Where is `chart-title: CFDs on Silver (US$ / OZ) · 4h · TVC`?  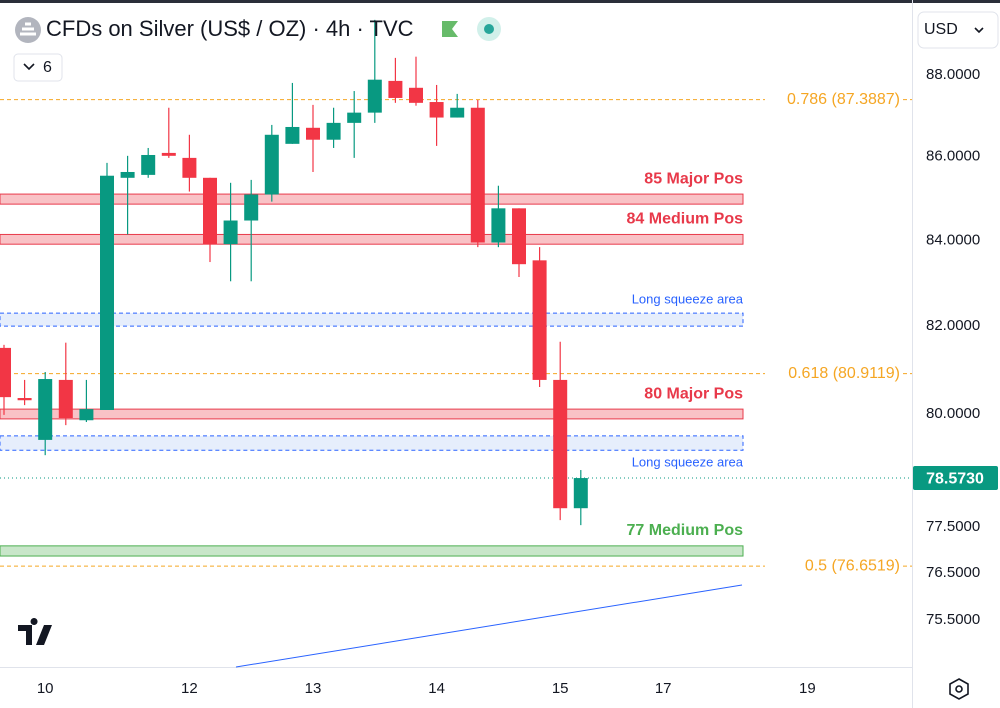
chart-title: CFDs on Silver (US$ / OZ) · 4h · TVC is located at coordinates (230, 28).